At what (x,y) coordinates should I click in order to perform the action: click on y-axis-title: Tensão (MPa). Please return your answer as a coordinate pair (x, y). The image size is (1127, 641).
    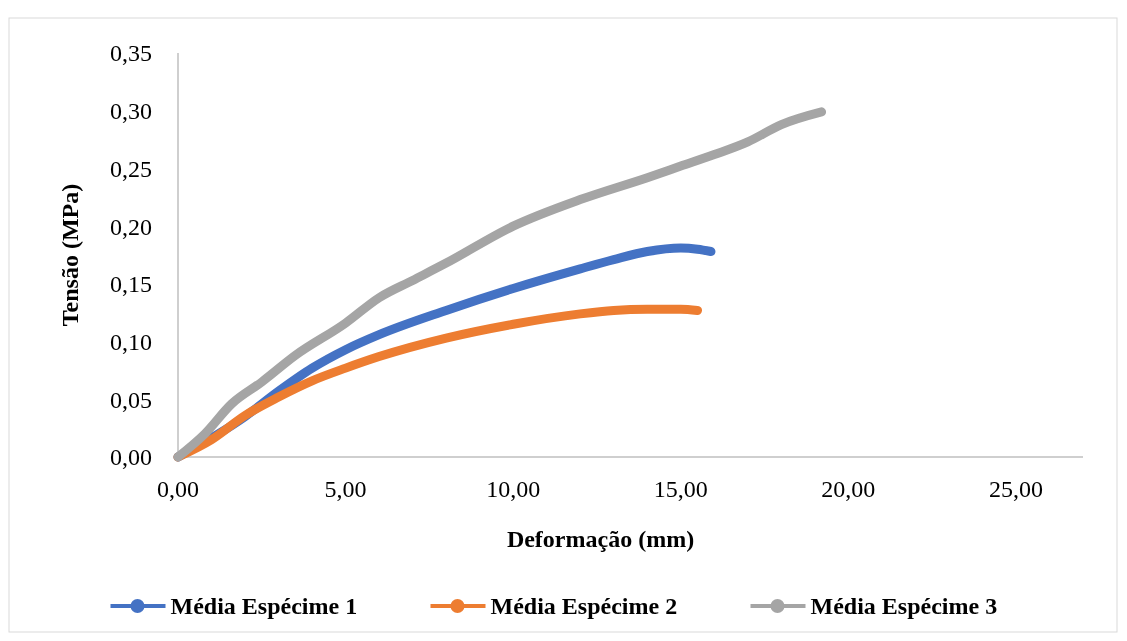
    Looking at the image, I should click on (70, 255).